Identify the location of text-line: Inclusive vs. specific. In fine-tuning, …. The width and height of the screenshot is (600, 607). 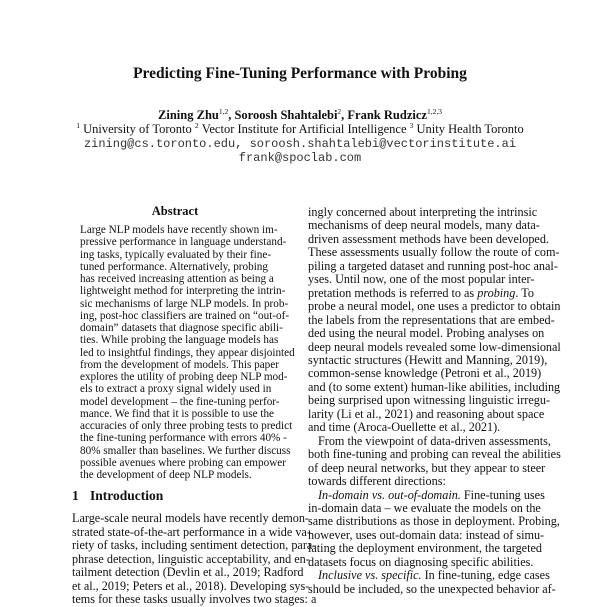
(429, 575).